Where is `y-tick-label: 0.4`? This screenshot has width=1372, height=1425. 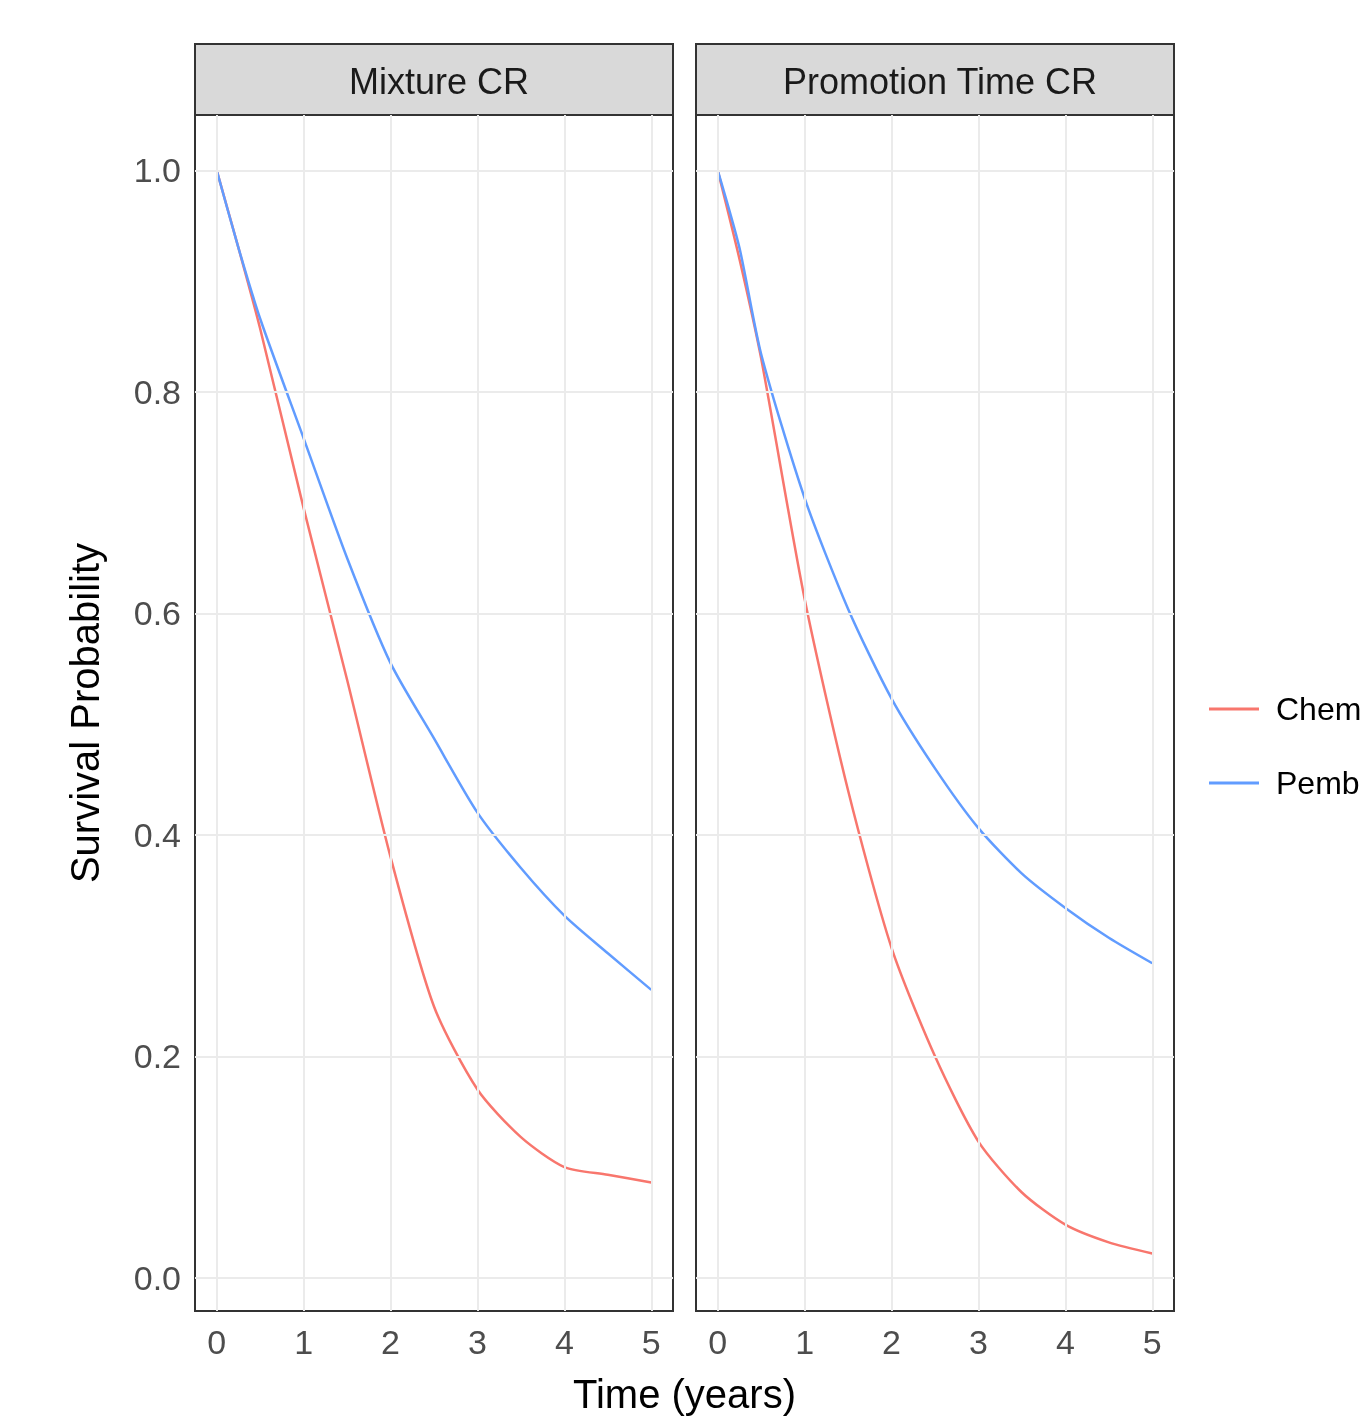
y-tick-label: 0.4 is located at coordinates (157, 834).